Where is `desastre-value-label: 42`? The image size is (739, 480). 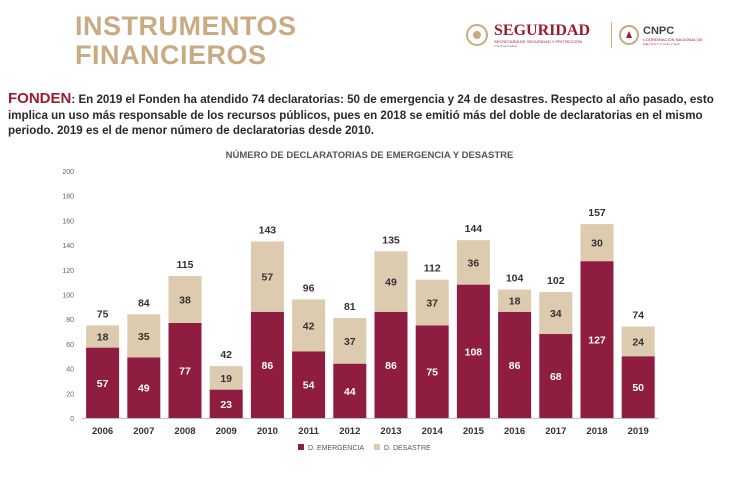
desastre-value-label: 42 is located at coordinates (309, 326).